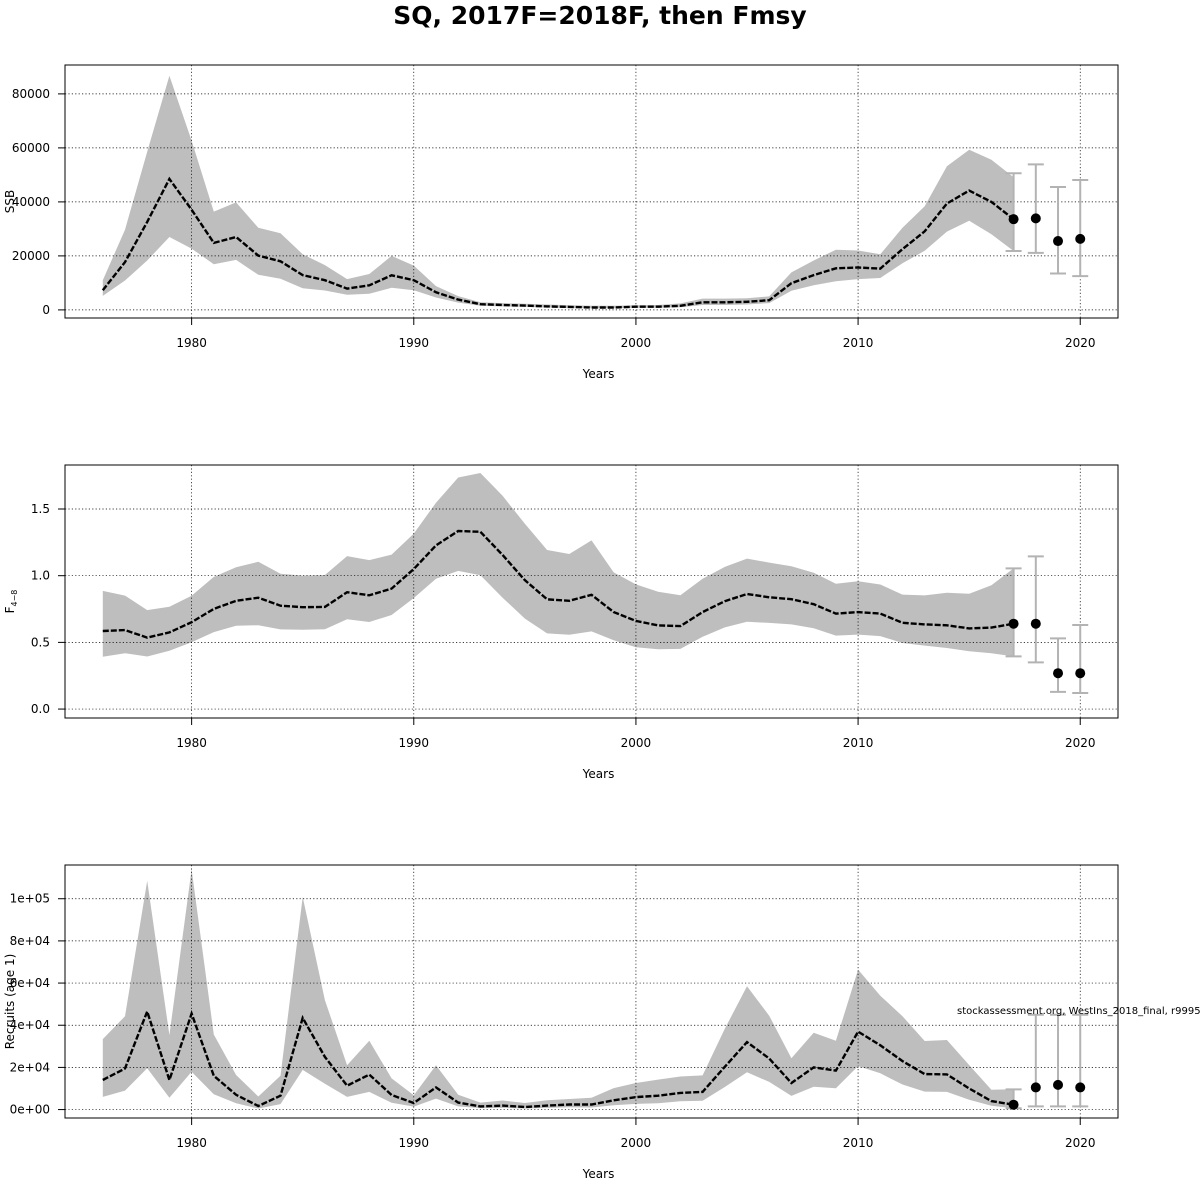 This screenshot has width=1200, height=1200. Describe the element at coordinates (191, 343) in the screenshot. I see `ssb-x-tick-label: 1980` at that location.